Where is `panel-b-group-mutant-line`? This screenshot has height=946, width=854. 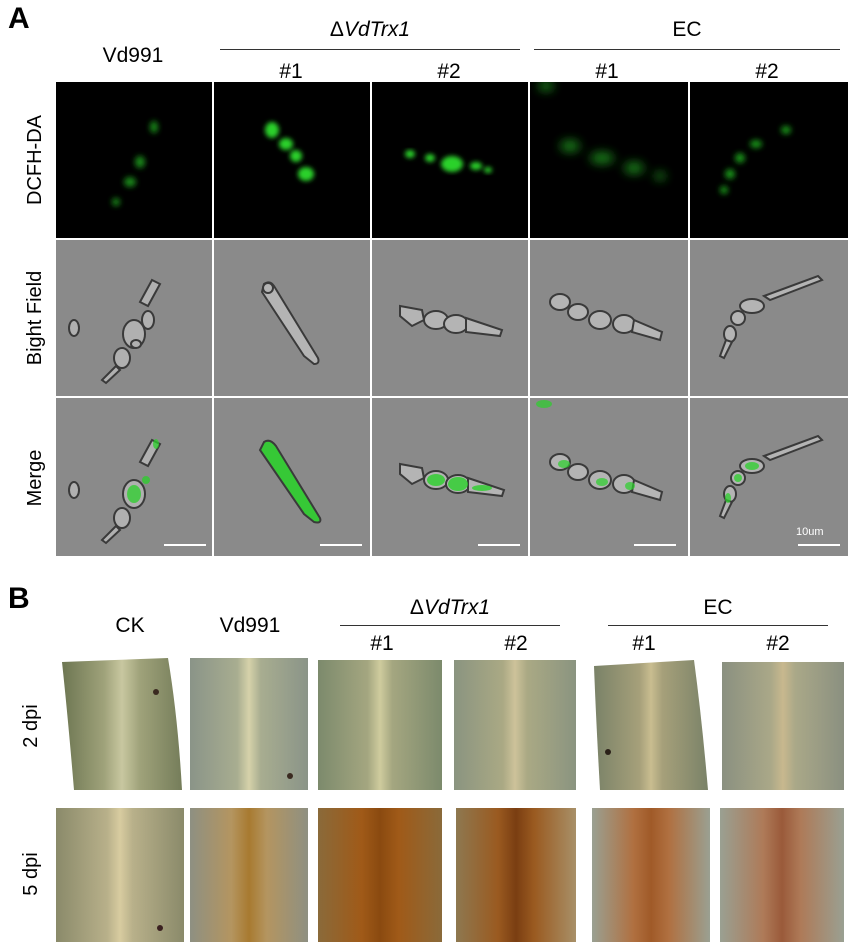
panel-b-group-mutant-line is located at coordinates (450, 625).